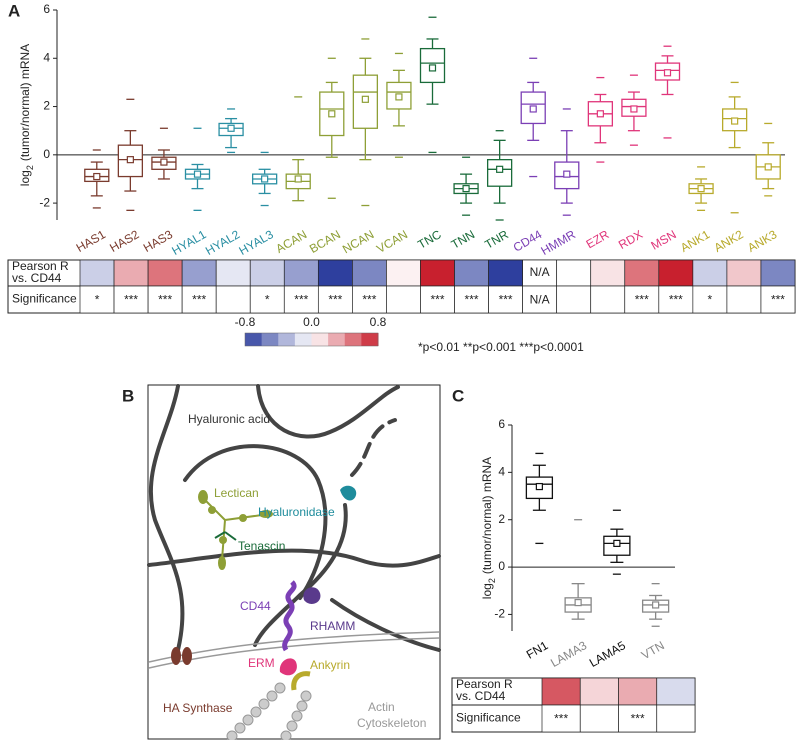 This screenshot has width=800, height=740. Describe the element at coordinates (630, 239) in the screenshot. I see `x-tick-label: RDX` at that location.